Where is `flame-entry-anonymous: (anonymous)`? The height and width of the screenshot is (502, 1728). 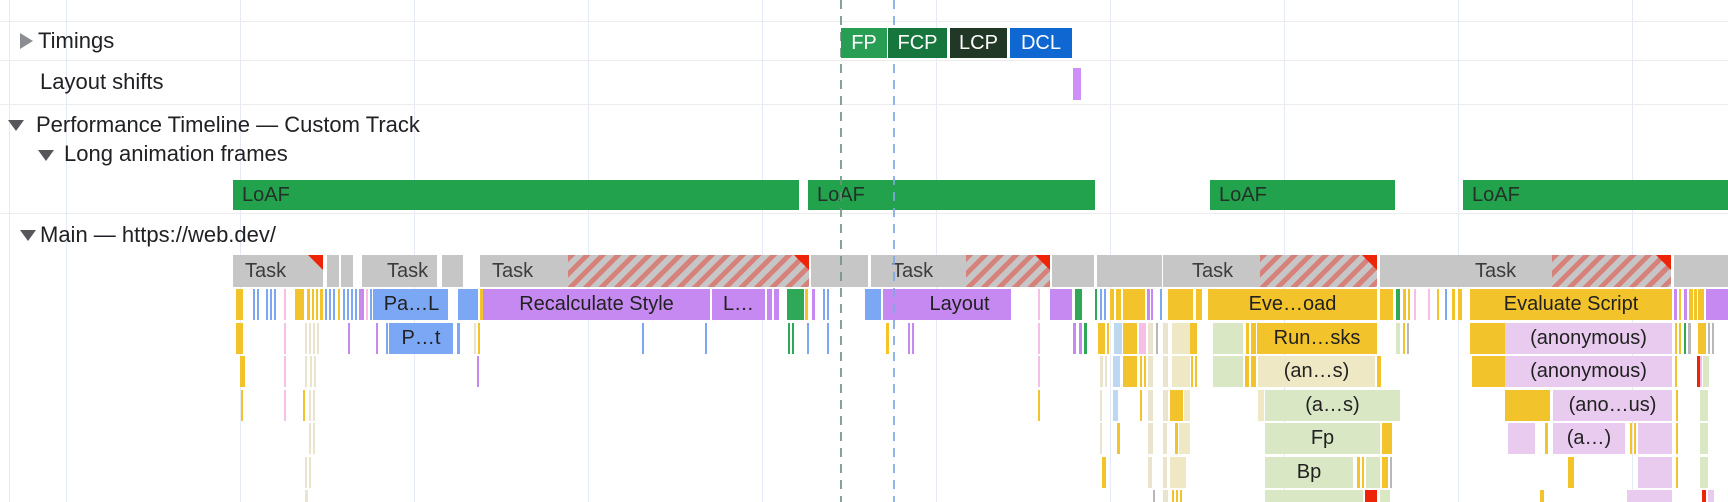
flame-entry-anonymous: (anonymous) is located at coordinates (1588, 338).